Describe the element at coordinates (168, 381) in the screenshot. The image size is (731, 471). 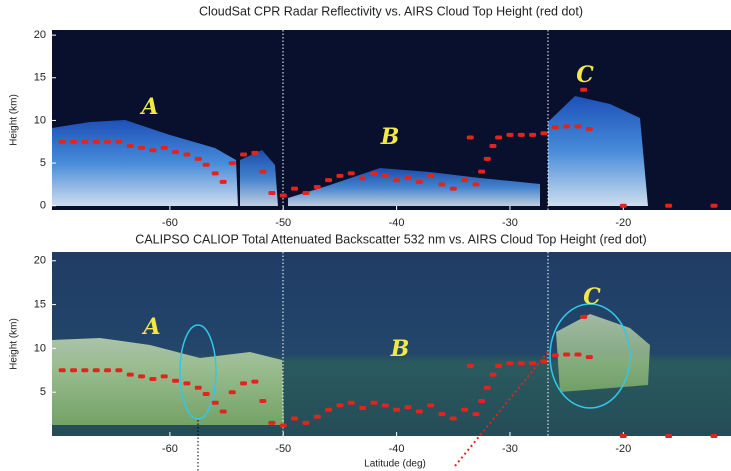
I see `lidar-cloud` at that location.